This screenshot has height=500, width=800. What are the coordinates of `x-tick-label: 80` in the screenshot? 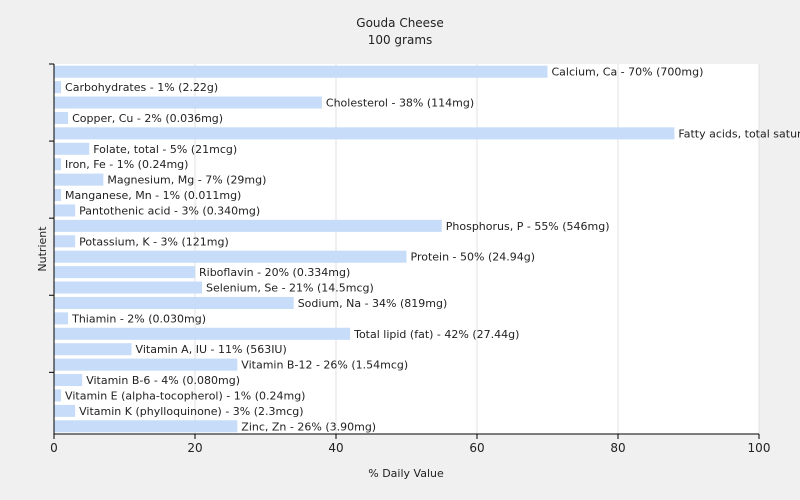 It's located at (617, 448).